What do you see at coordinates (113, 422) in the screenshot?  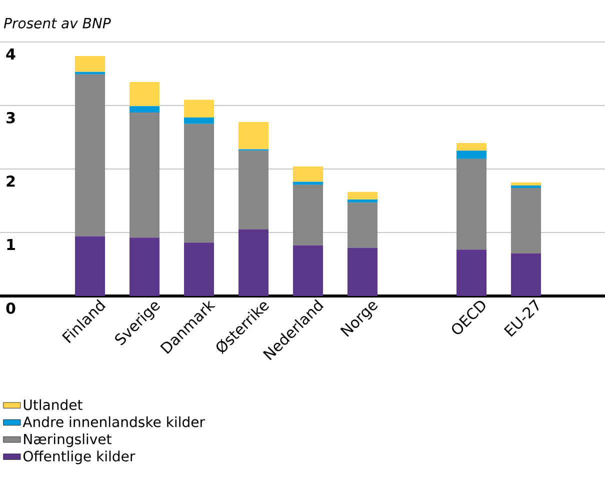 I see `legend-label: Andre innenlandske kilder` at bounding box center [113, 422].